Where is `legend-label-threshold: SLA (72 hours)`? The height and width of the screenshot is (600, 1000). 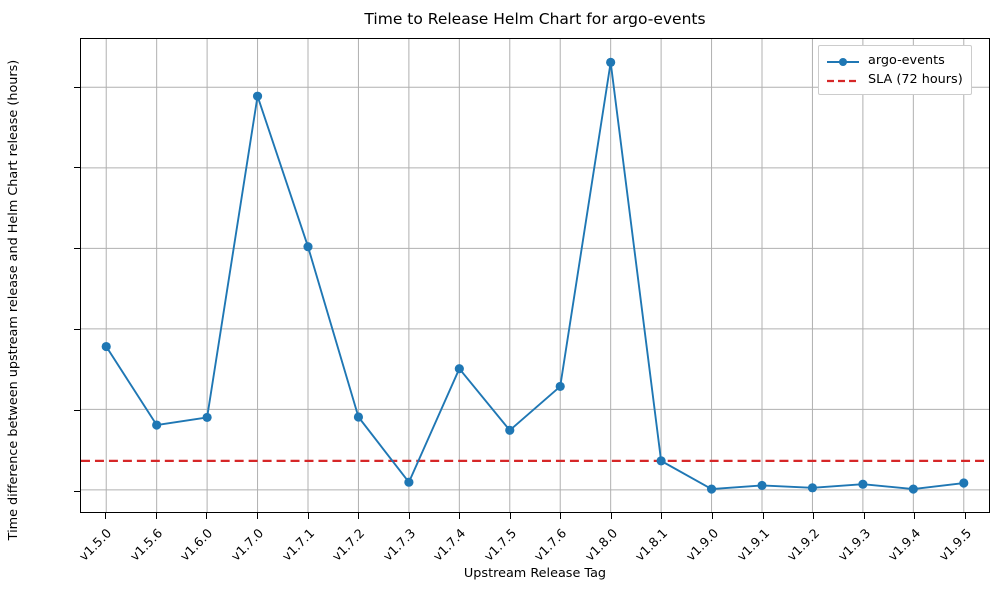
legend-label-threshold: SLA (72 hours) is located at coordinates (915, 79).